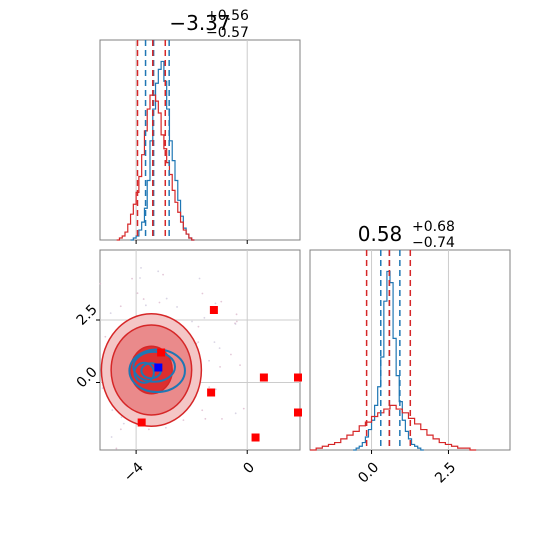 The width and height of the screenshot is (550, 550). What do you see at coordinates (134, 472) in the screenshot?
I see `bl-xtick-label: −4` at bounding box center [134, 472].